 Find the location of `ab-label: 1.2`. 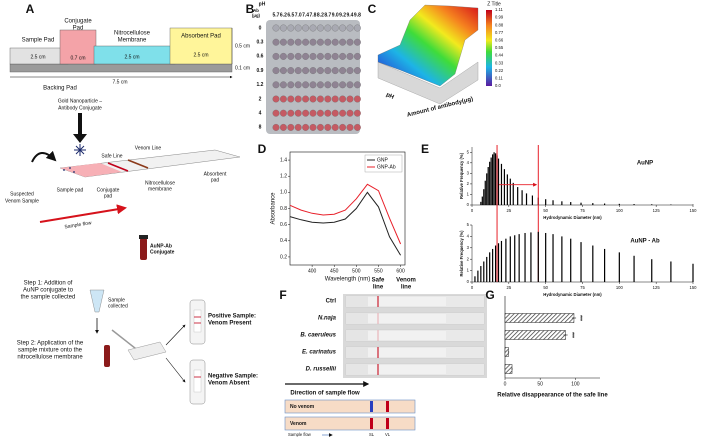

ab-label: 1.2 is located at coordinates (260, 85).